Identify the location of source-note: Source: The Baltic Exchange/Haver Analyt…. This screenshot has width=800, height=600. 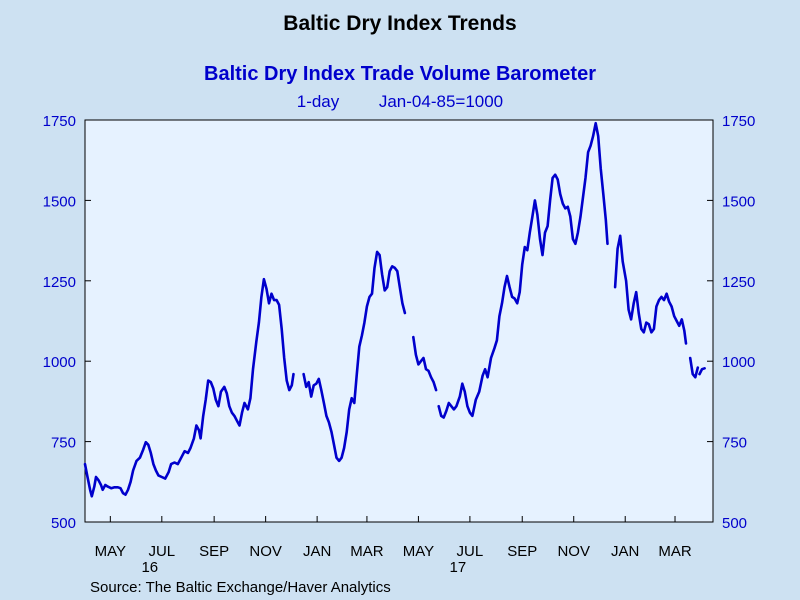
(240, 587).